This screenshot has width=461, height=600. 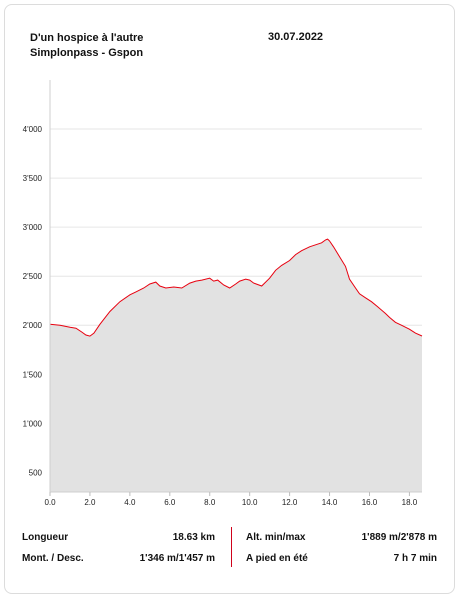 What do you see at coordinates (290, 502) in the screenshot?
I see `x-tick-label: 12.0` at bounding box center [290, 502].